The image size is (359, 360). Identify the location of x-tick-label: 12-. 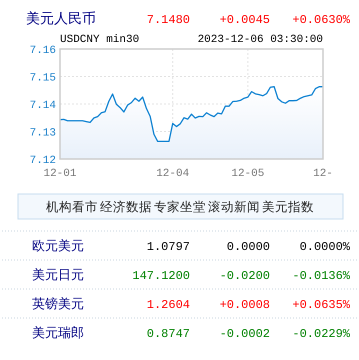
(323, 174).